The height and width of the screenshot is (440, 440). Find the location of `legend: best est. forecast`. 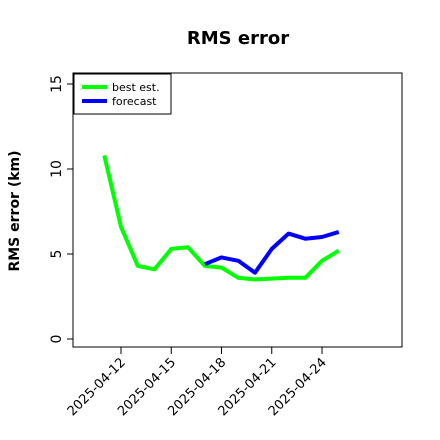

legend: best est. forecast is located at coordinates (122, 94).